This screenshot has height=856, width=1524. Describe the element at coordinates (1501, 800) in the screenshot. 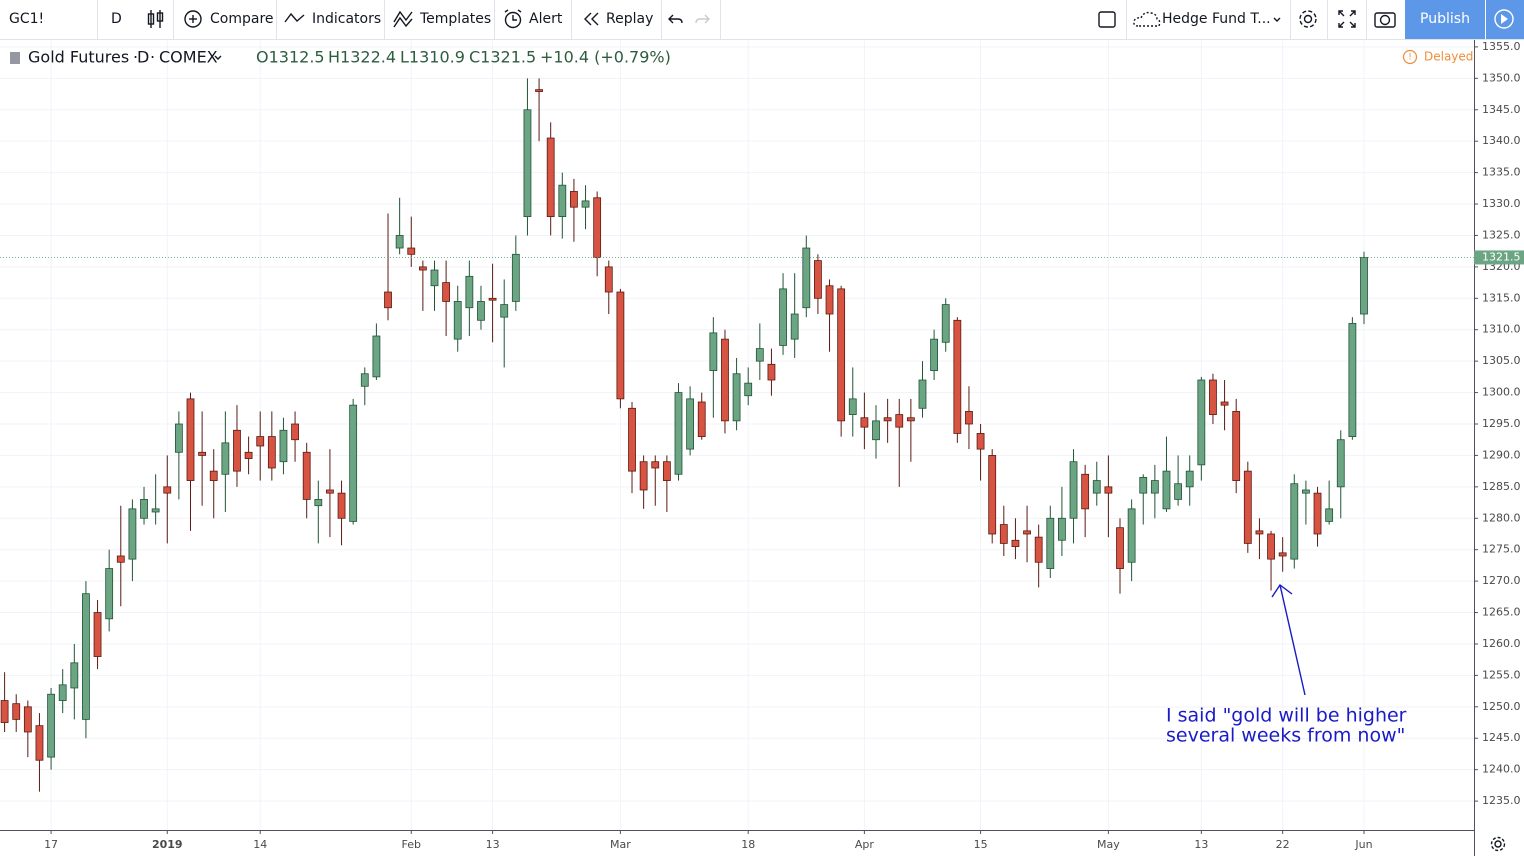

I see `y-tick-label: 1235.0` at that location.